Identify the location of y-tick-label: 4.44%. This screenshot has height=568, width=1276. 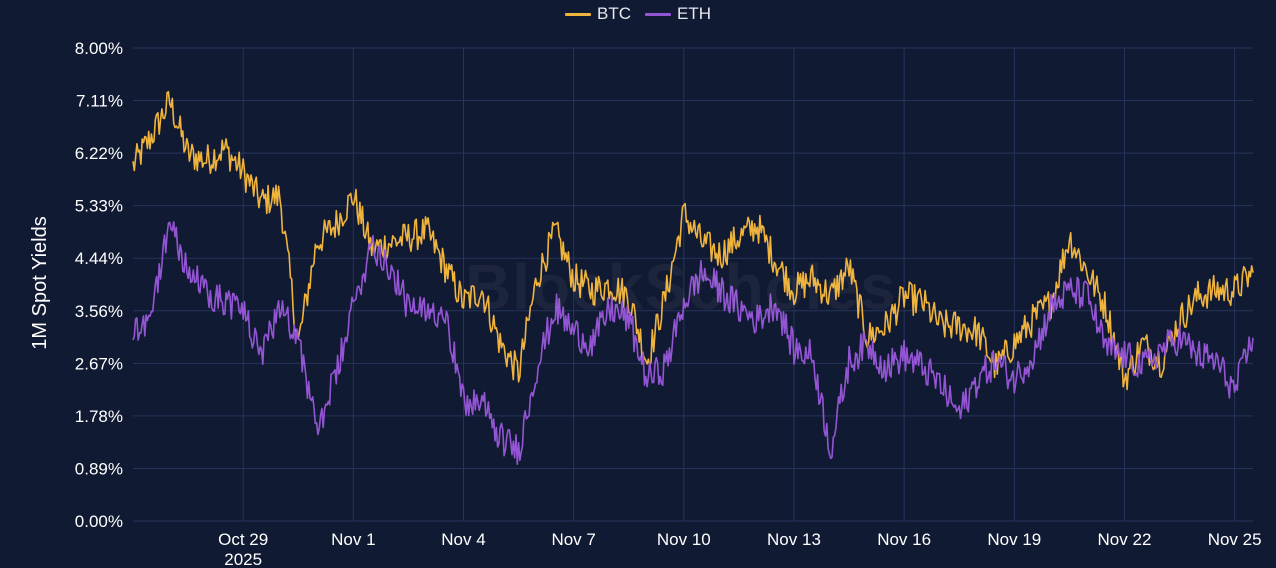
(99, 258).